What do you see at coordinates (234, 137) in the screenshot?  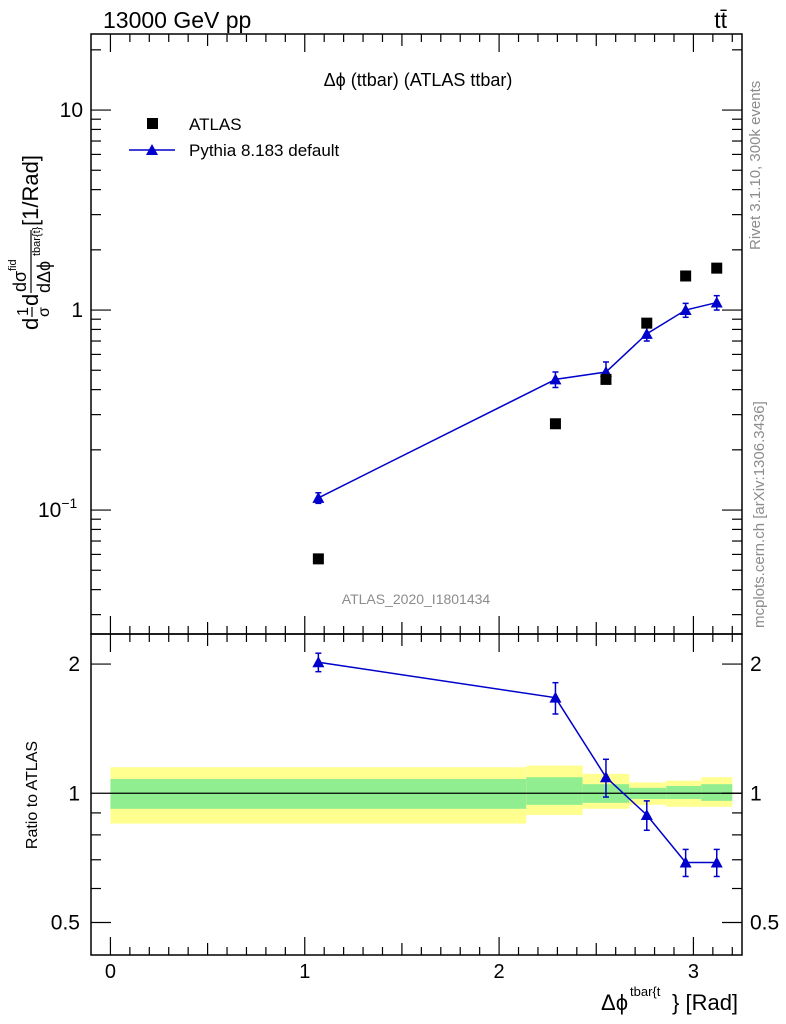 I see `legend: ATLAS Pythia 8.183 default` at bounding box center [234, 137].